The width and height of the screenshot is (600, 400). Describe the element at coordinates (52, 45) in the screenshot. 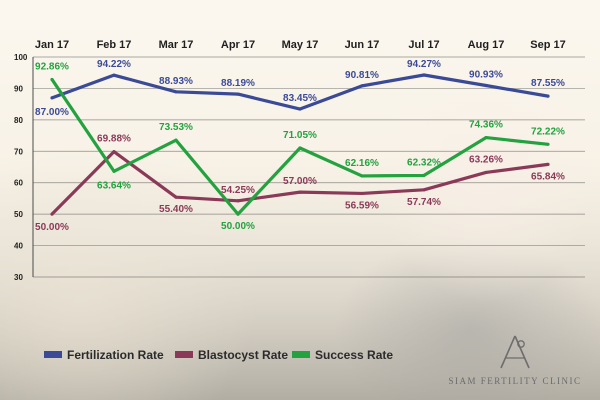

I see `x-tick-label: Jan 17` at that location.